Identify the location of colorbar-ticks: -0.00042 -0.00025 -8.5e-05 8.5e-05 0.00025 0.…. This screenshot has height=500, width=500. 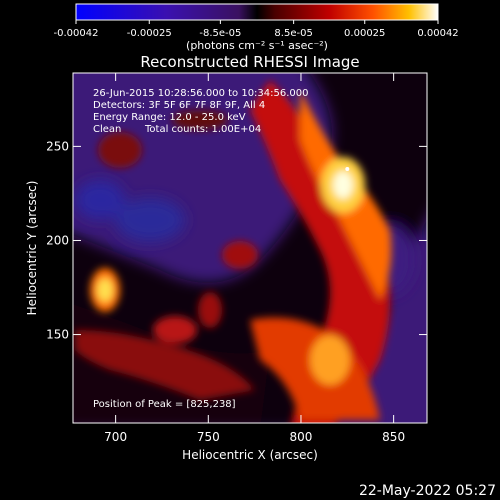
(256, 29).